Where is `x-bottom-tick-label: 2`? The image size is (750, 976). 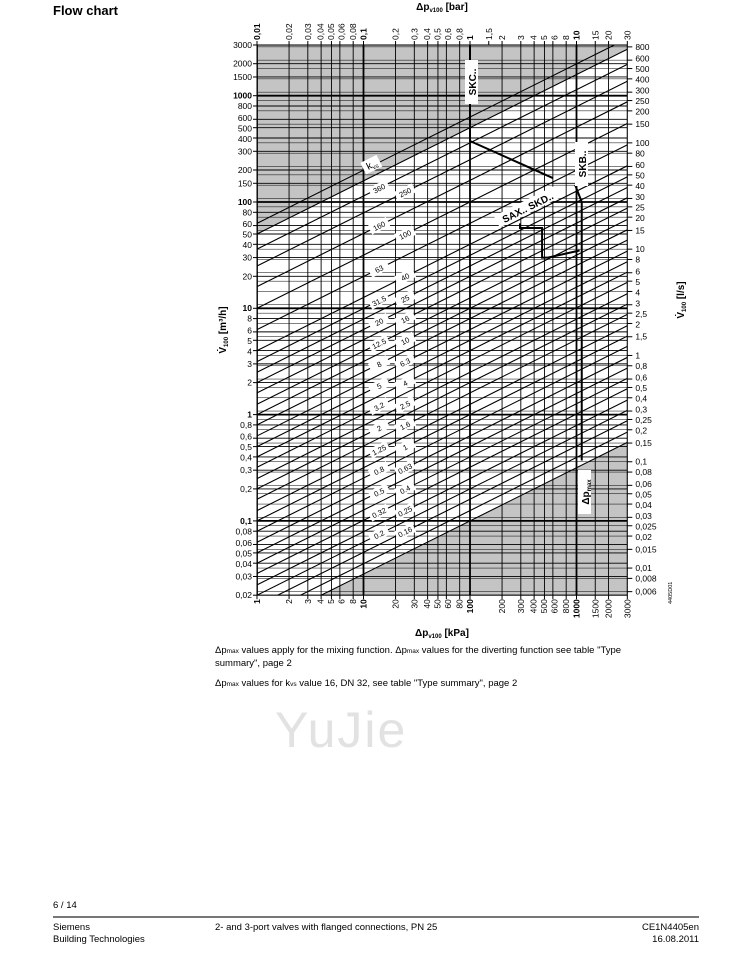
x-bottom-tick-label: 2 is located at coordinates (289, 601).